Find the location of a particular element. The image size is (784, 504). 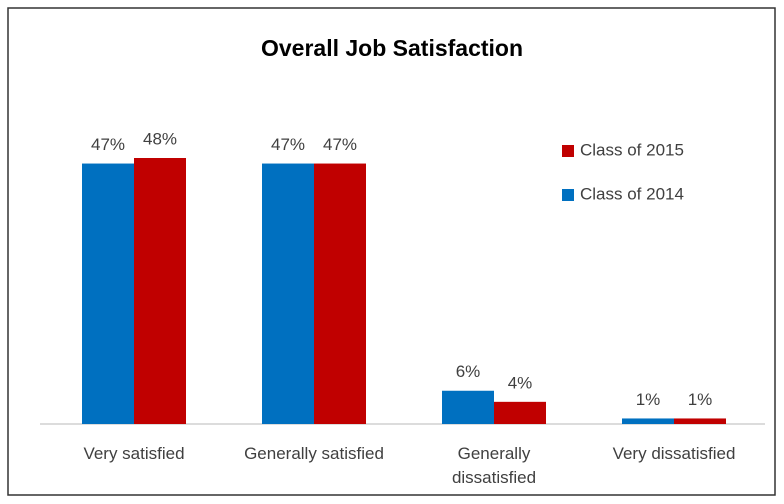

x-tick-label: Generally satisfied is located at coordinates (314, 453).